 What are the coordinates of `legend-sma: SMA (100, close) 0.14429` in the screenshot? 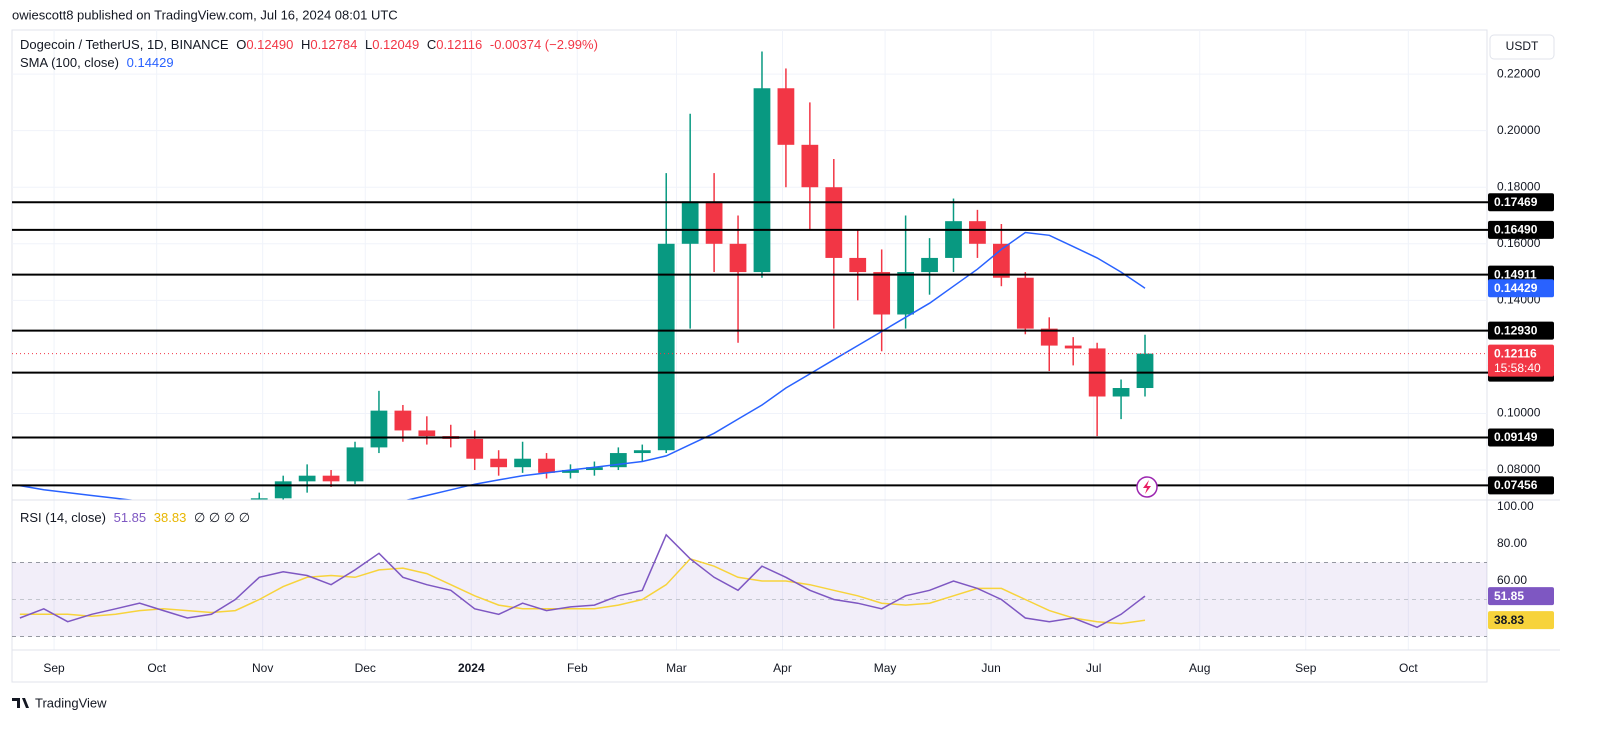 It's located at (97, 62).